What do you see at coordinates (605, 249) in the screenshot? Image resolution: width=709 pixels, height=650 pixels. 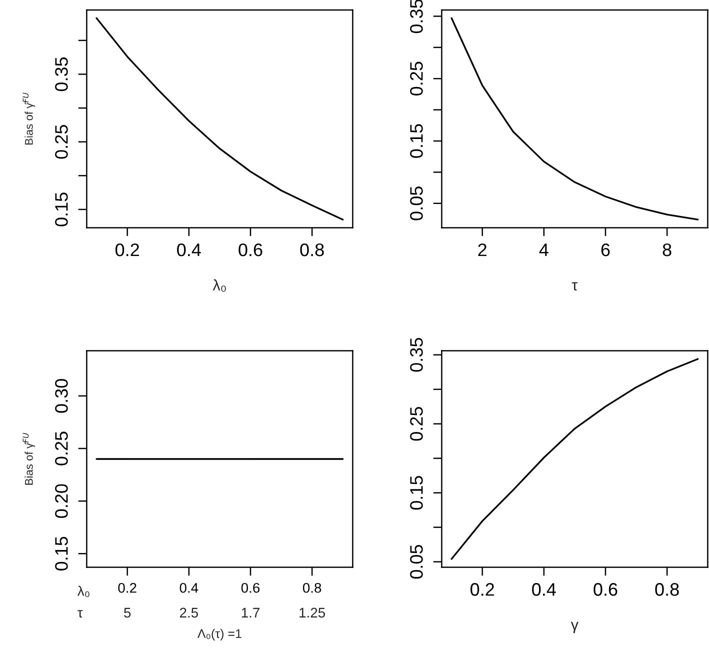 I see `x-tick-label: 6` at bounding box center [605, 249].